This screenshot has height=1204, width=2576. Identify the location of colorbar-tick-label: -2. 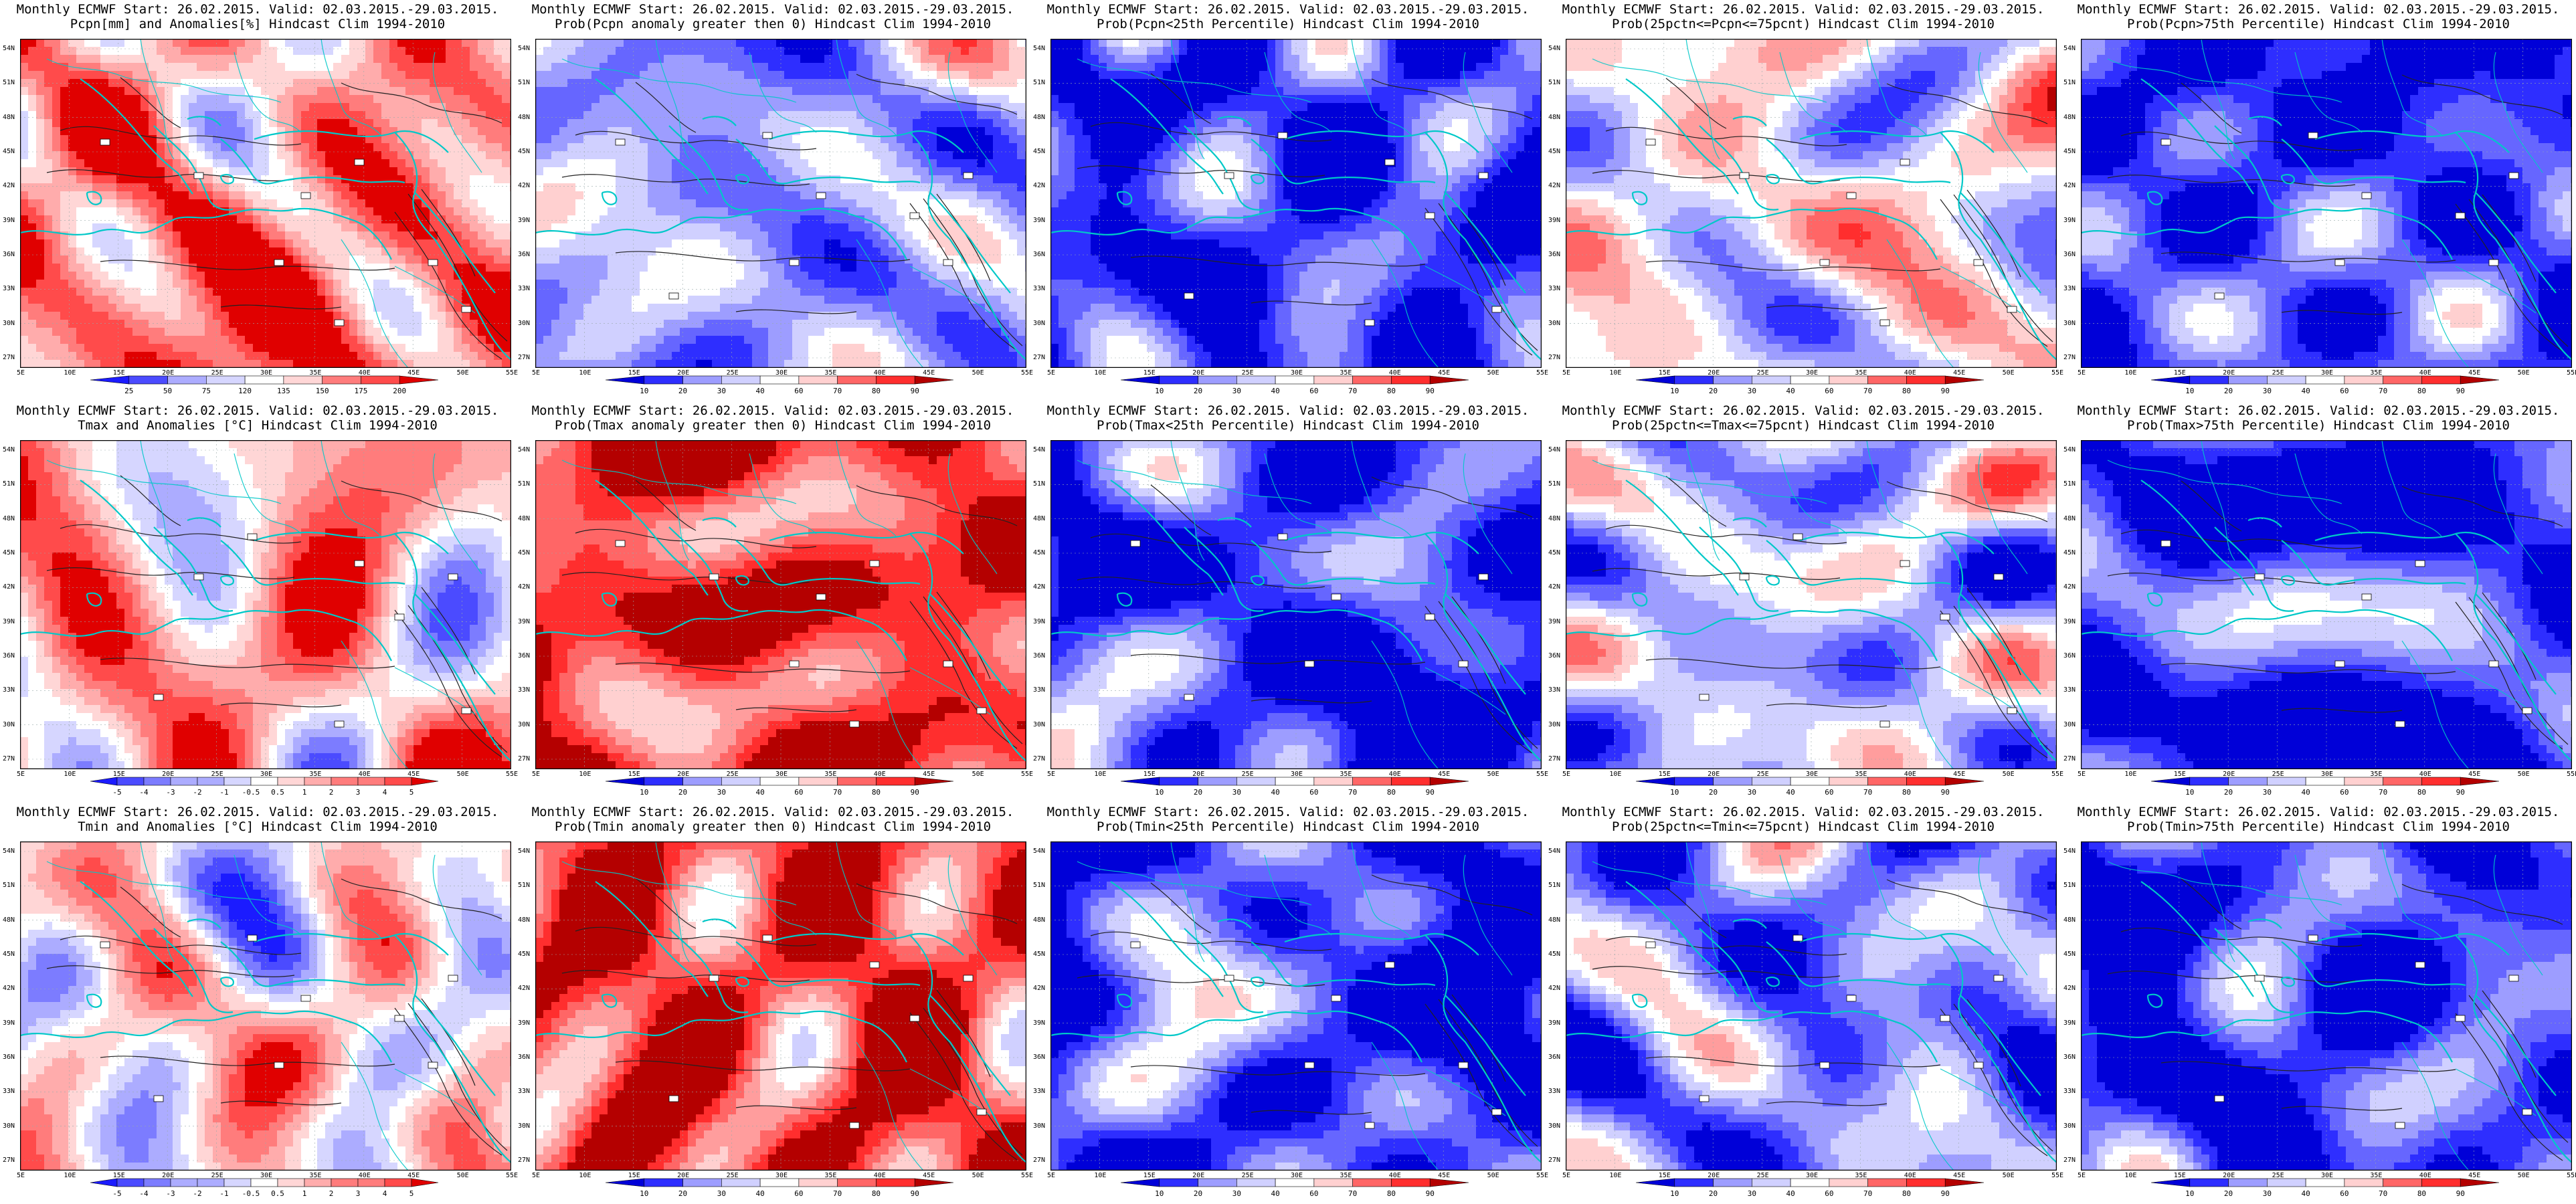
(197, 792).